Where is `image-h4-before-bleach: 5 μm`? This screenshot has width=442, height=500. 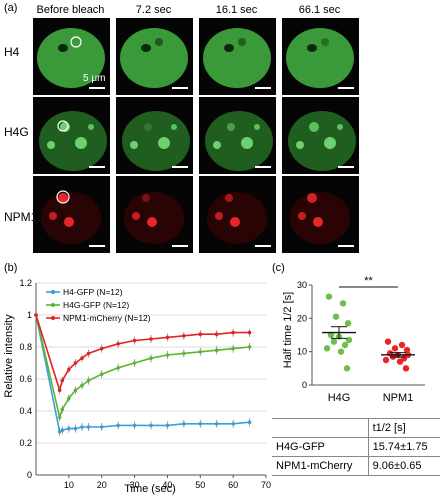 image-h4-before-bleach: 5 μm is located at coordinates (71, 56).